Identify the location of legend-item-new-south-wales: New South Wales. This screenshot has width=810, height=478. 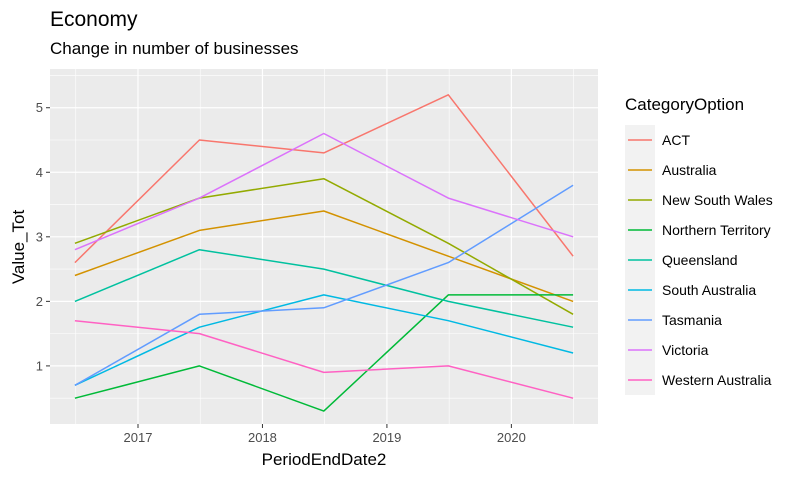
(699, 200).